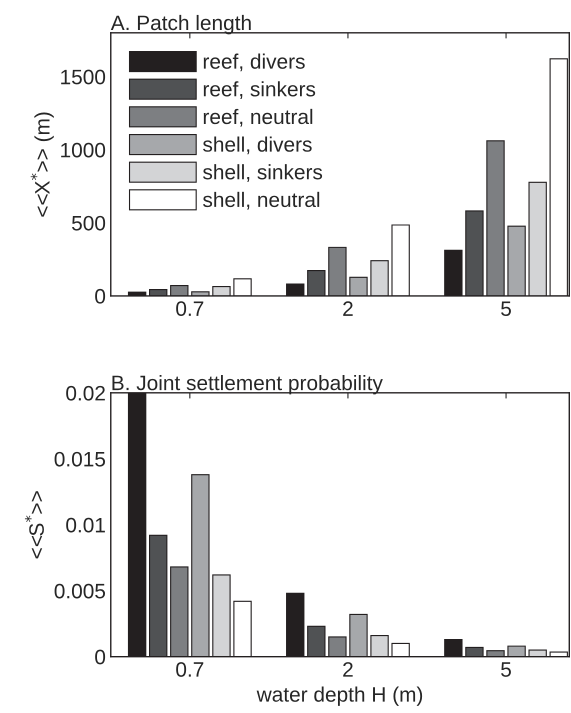 This screenshot has width=571, height=713. Describe the element at coordinates (262, 173) in the screenshot. I see `legend-label: shell, sinkers` at that location.